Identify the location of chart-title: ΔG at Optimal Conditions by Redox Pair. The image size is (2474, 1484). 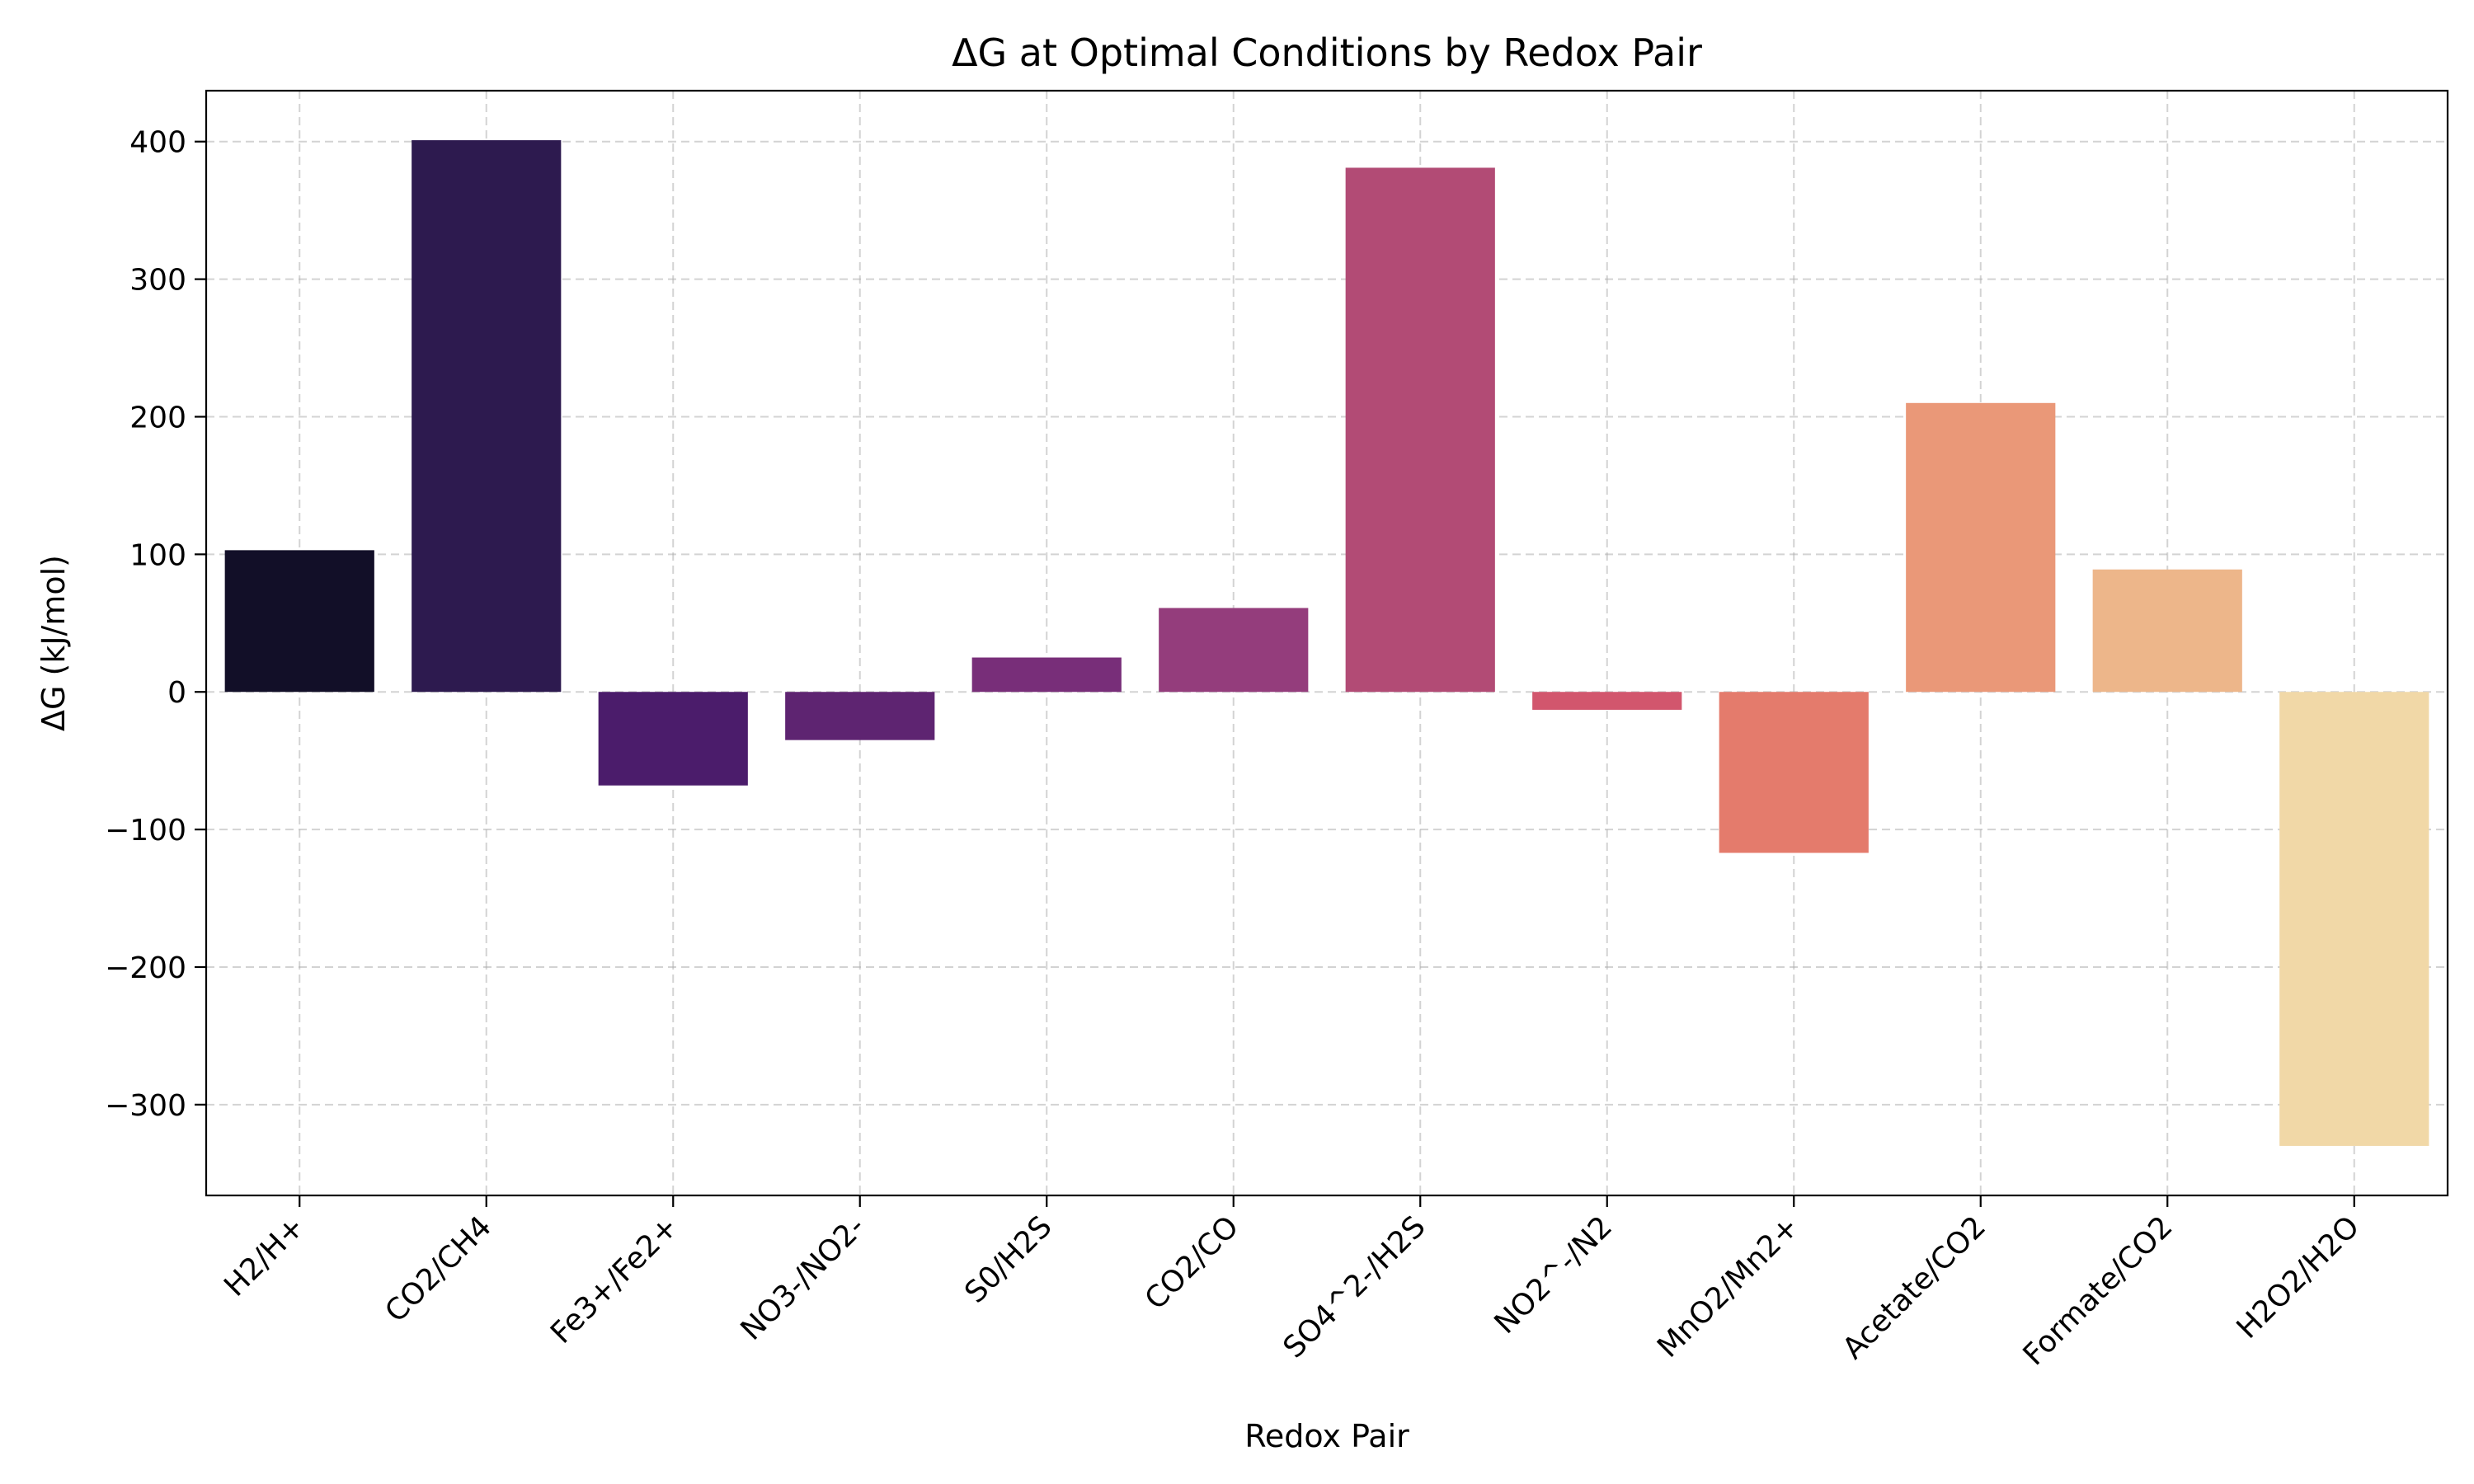
(1327, 53).